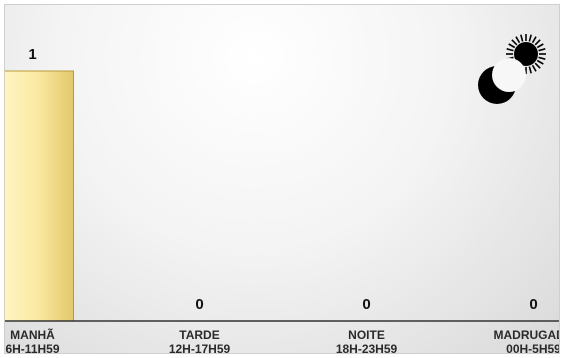 The image size is (564, 358). What do you see at coordinates (502, 81) in the screenshot?
I see `moon-icon` at bounding box center [502, 81].